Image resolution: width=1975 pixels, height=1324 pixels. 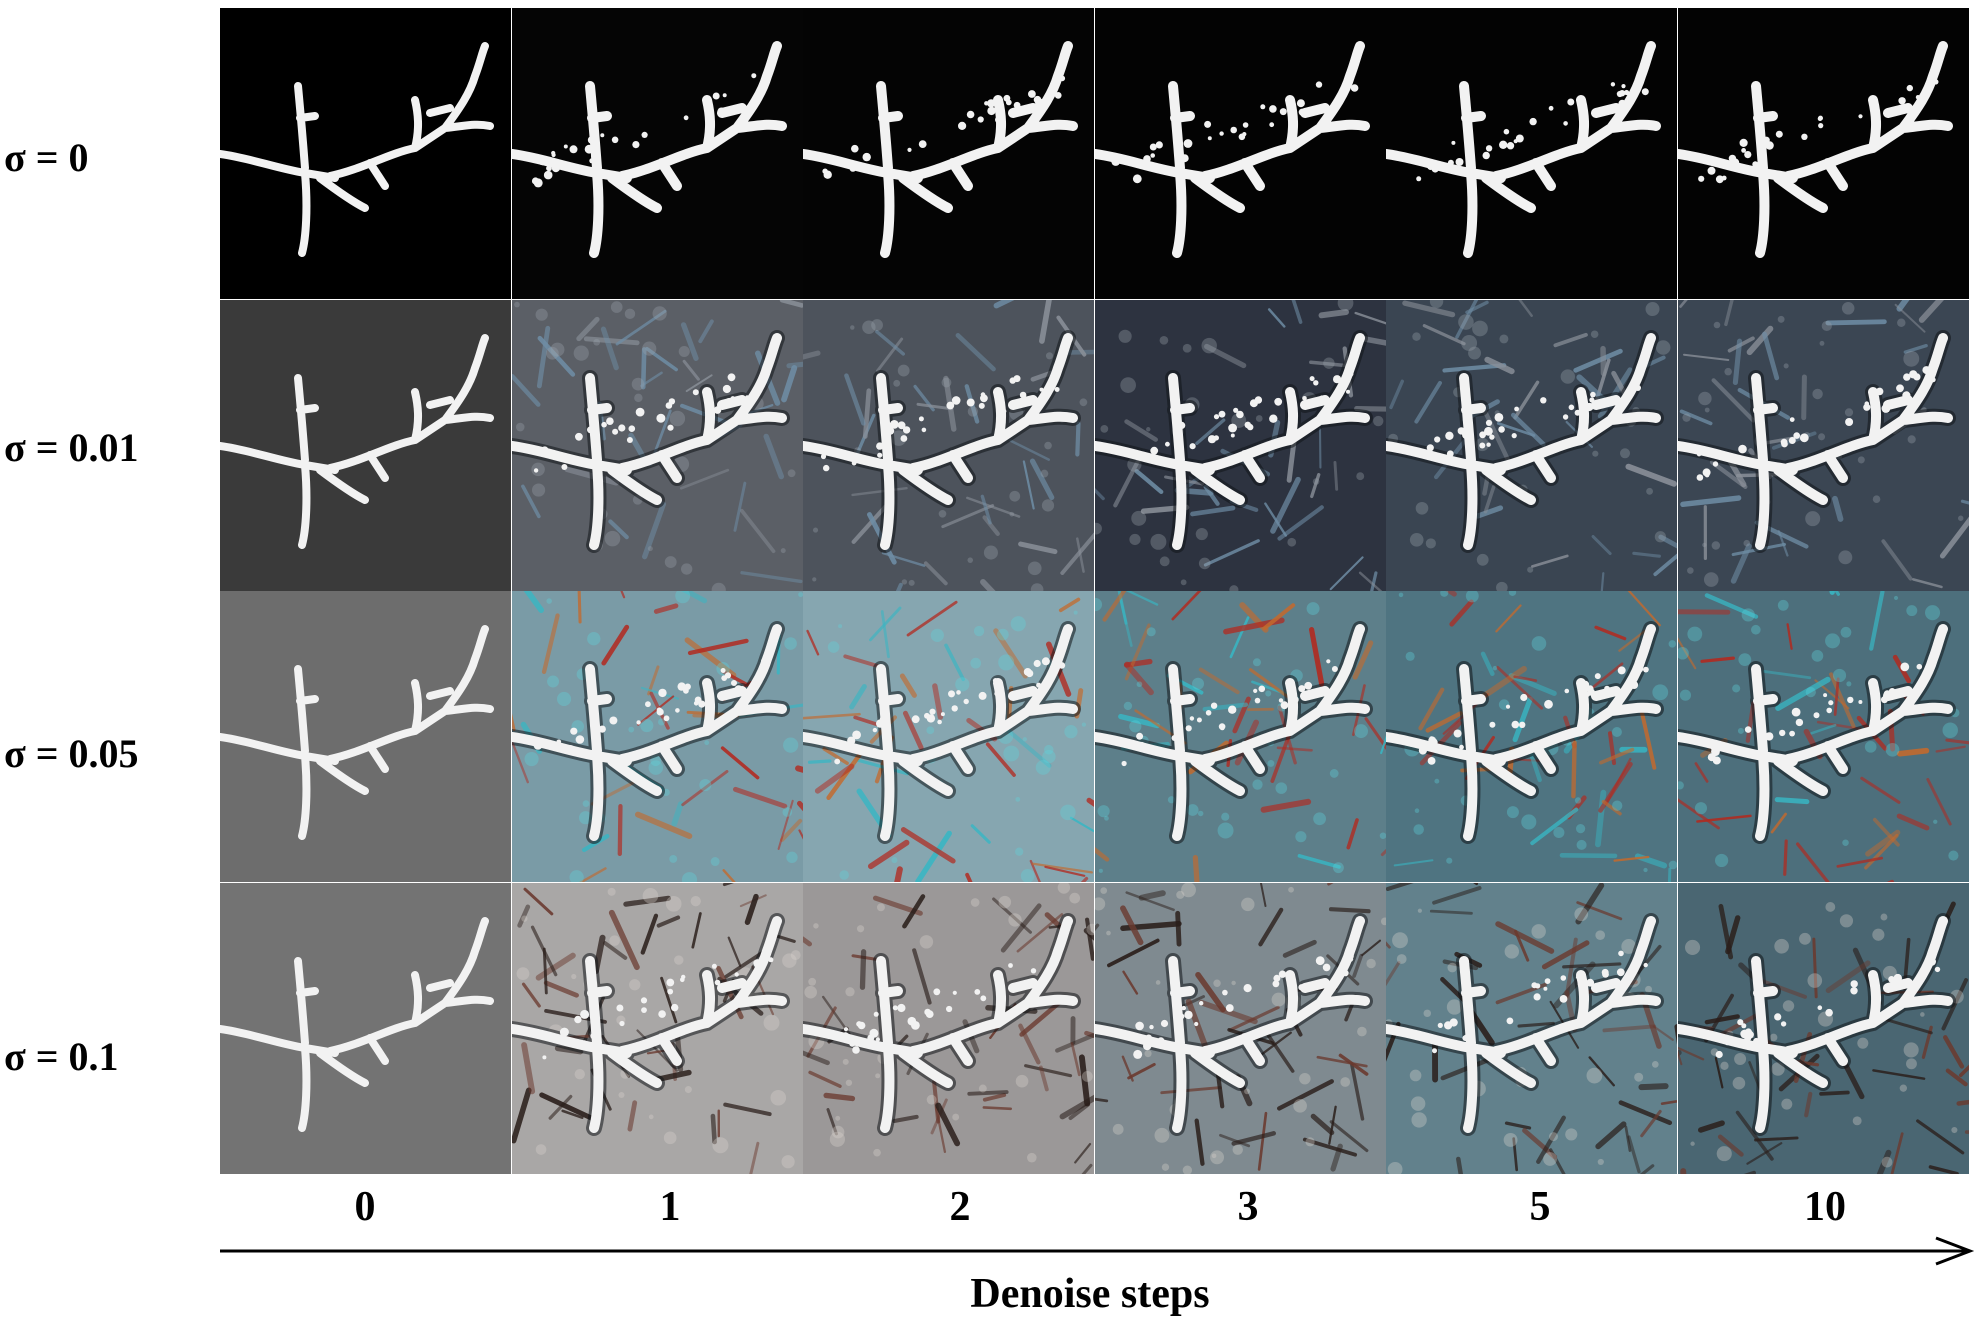 What do you see at coordinates (1240, 1028) in the screenshot?
I see `thumbnail-r3-c3` at bounding box center [1240, 1028].